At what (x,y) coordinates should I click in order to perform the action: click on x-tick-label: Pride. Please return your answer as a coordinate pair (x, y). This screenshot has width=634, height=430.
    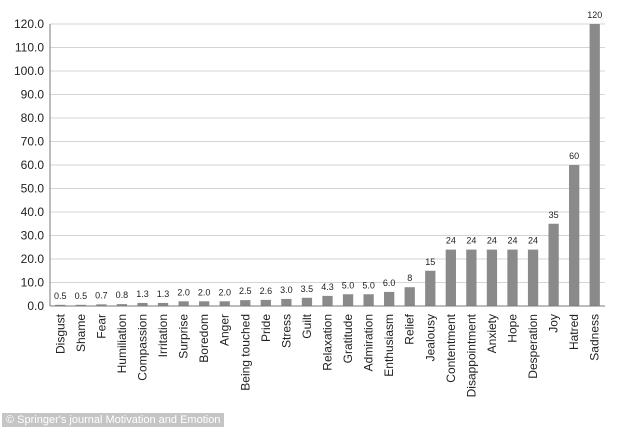
    Looking at the image, I should click on (266, 328).